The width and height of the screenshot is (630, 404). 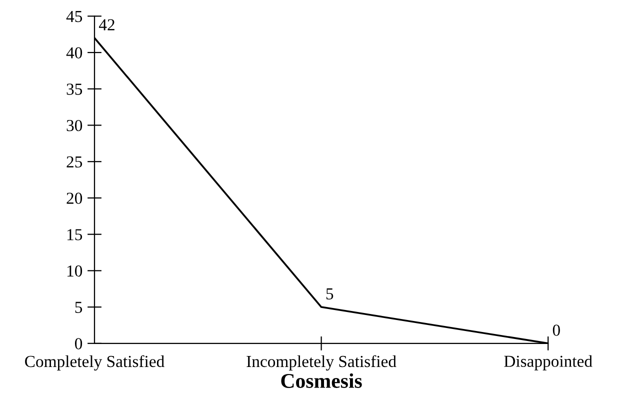 I want to click on y-tick-label: 10, so click(x=74, y=271).